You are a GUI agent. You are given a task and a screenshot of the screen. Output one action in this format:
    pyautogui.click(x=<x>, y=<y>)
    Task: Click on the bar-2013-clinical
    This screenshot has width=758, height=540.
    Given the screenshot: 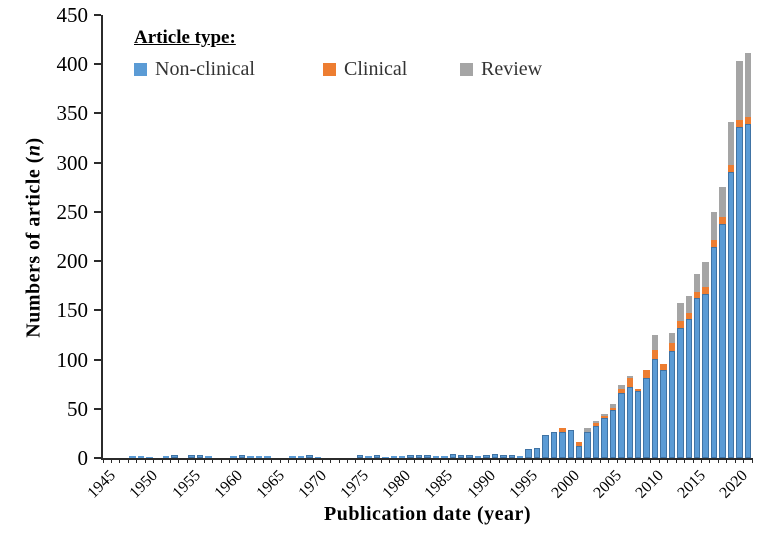 What is the action you would take?
    pyautogui.click(x=680, y=325)
    